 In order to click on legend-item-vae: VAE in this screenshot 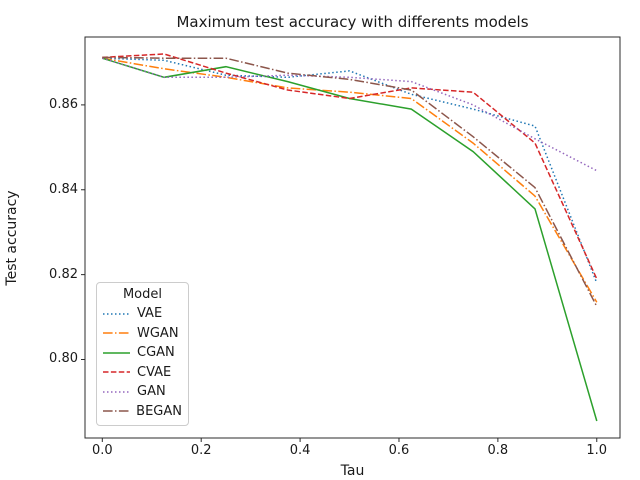, I will do `click(142, 314)`.